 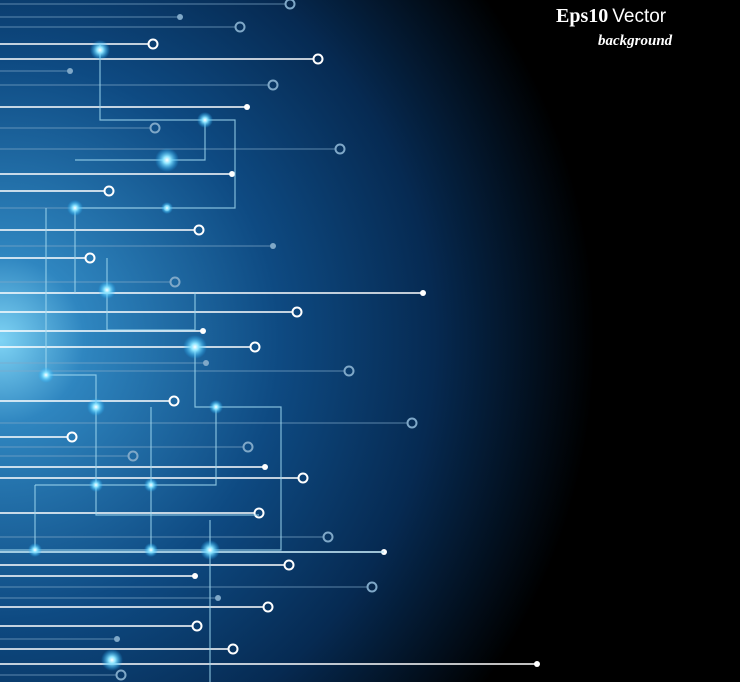 I want to click on title-bold: Eps10, so click(x=582, y=16).